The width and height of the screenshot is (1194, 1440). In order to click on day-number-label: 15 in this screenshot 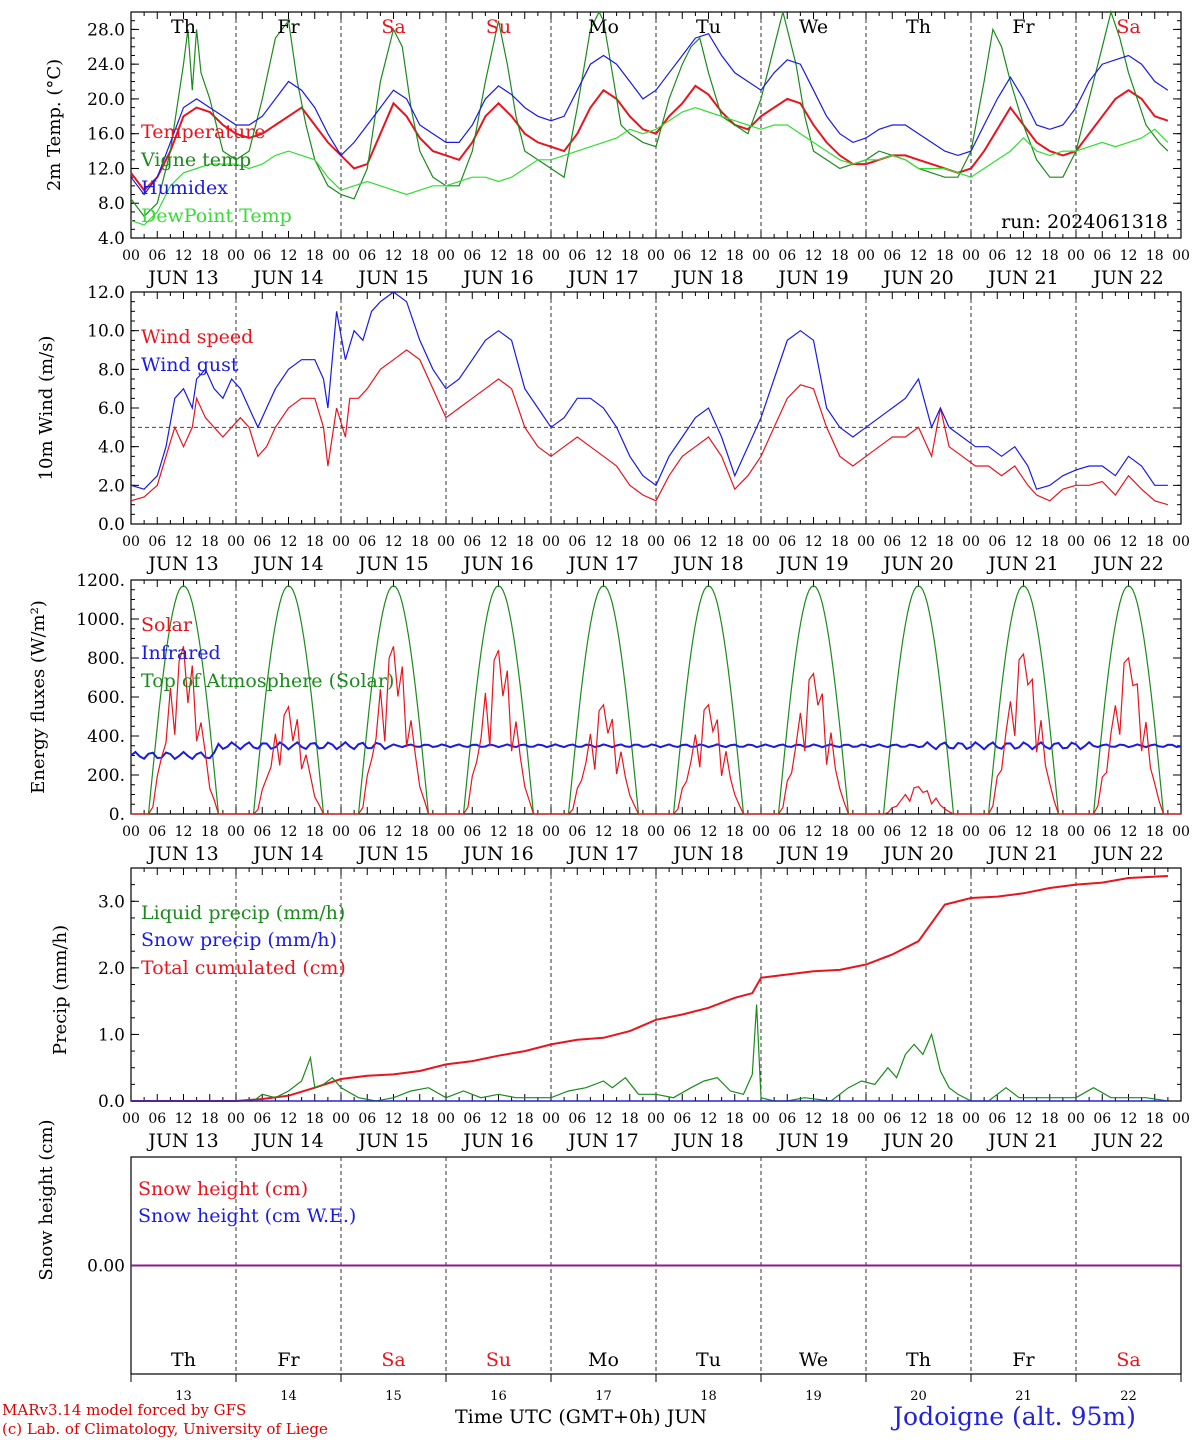, I will do `click(393, 1396)`.